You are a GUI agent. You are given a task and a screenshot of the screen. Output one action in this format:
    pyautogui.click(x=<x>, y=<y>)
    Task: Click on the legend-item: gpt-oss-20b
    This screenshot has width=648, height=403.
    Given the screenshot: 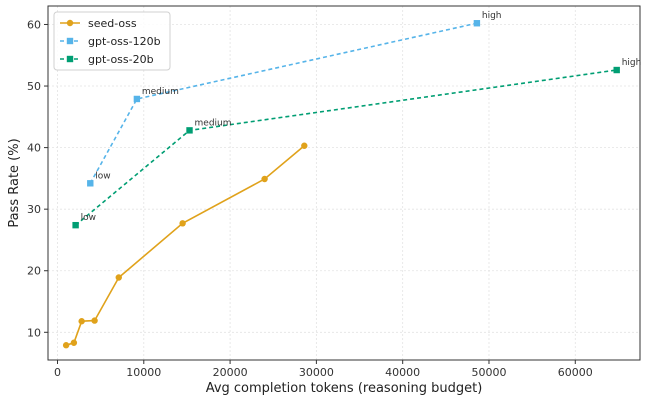 What is the action you would take?
    pyautogui.click(x=107, y=59)
    